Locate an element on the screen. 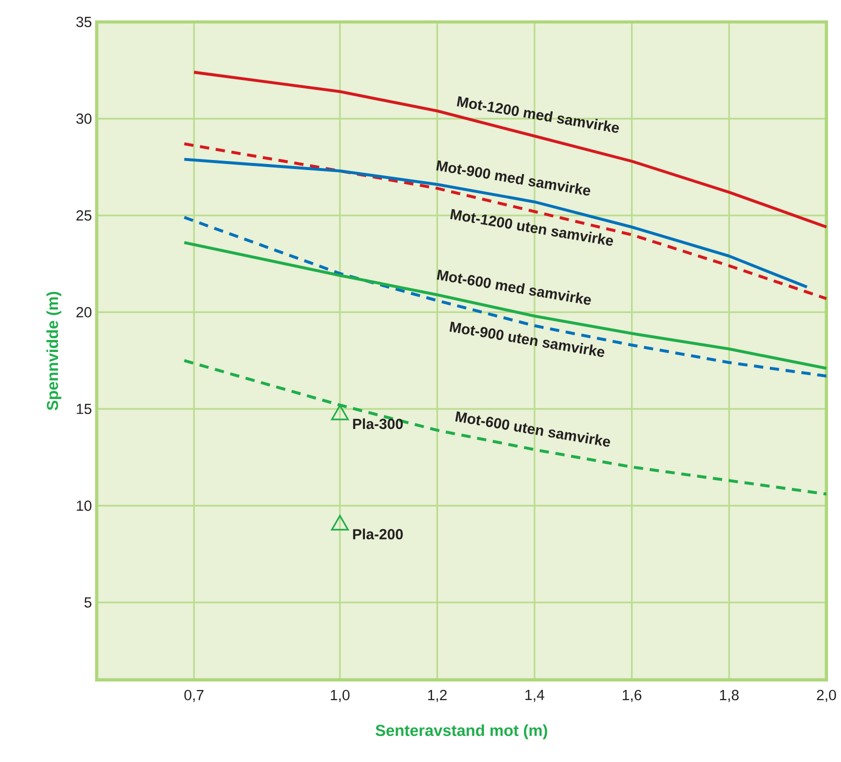 The image size is (841, 762). y-tick-label: 30 is located at coordinates (84, 119).